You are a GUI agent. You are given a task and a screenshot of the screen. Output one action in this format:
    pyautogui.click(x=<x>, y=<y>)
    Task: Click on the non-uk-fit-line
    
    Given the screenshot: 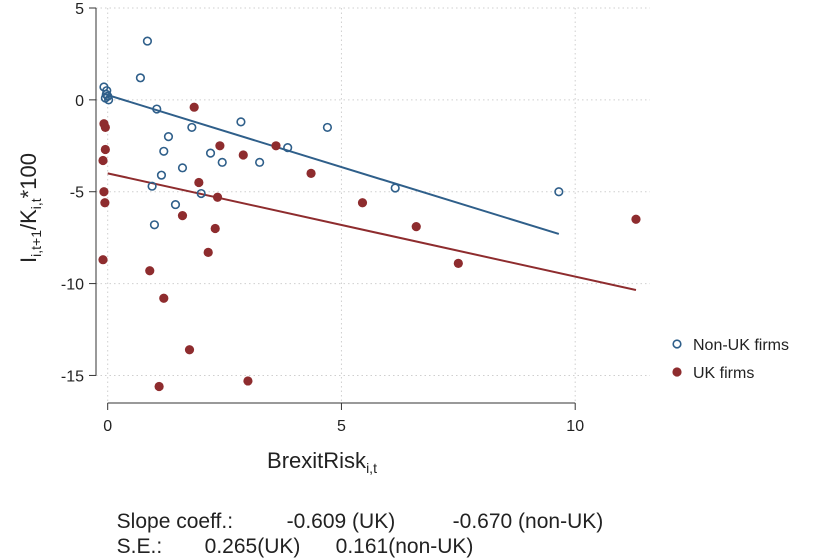 What is the action you would take?
    pyautogui.click(x=332, y=164)
    